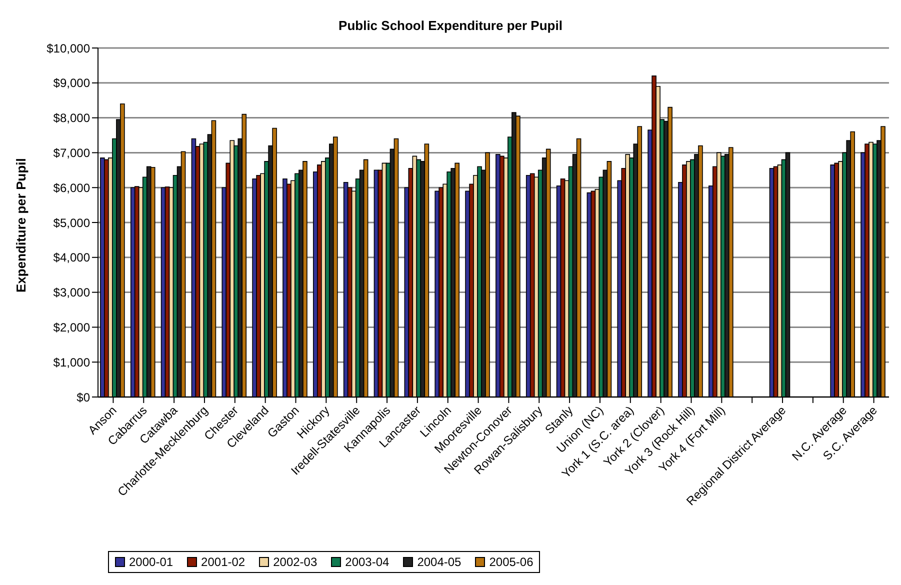 The image size is (901, 585). Describe the element at coordinates (71, 327) in the screenshot. I see `y-tick-label: $2,000` at that location.